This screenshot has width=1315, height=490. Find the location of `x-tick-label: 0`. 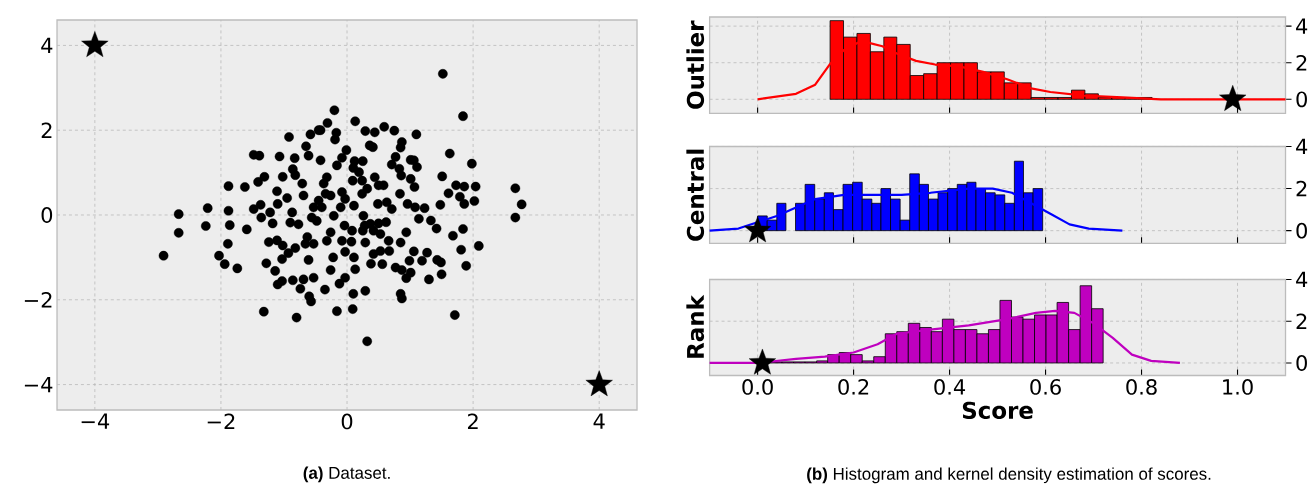

x-tick-label: 0 is located at coordinates (347, 421).